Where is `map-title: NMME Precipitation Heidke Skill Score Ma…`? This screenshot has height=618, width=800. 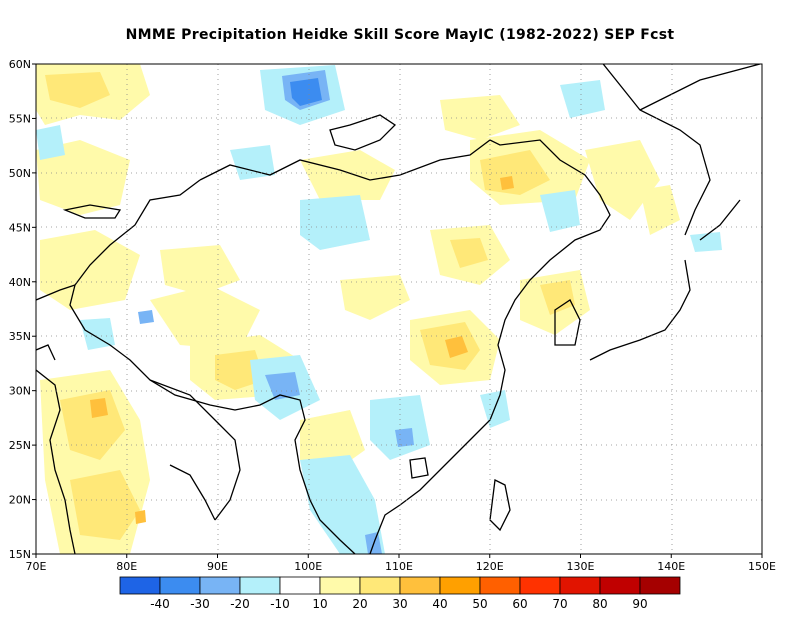 map-title: NMME Precipitation Heidke Skill Score Ma… is located at coordinates (400, 35).